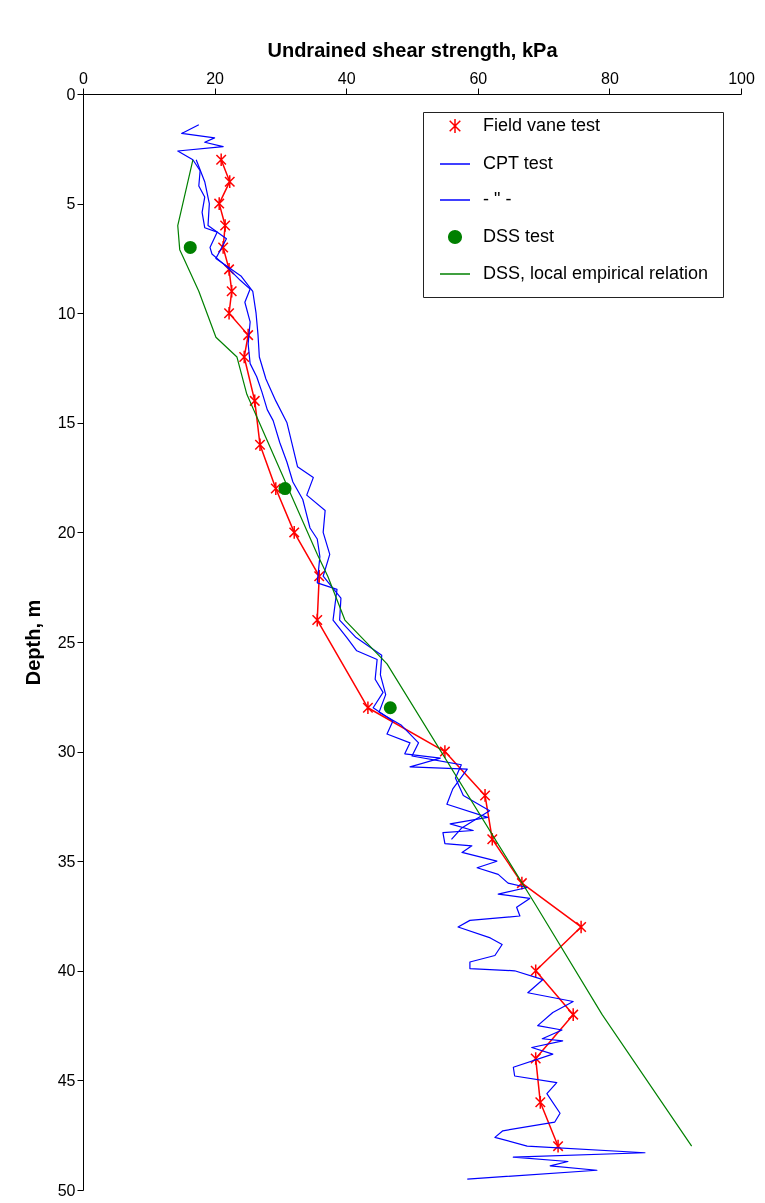 Image resolution: width=765 pixels, height=1203 pixels. I want to click on y-tick-label: 30, so click(66, 752).